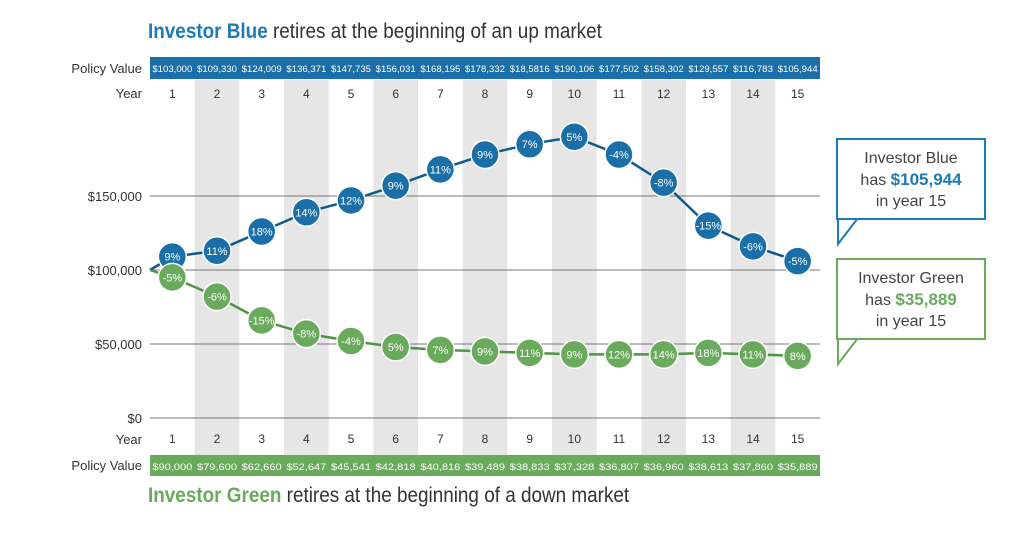 The height and width of the screenshot is (536, 1024). Describe the element at coordinates (849, 352) in the screenshot. I see `callout-green-tail` at that location.